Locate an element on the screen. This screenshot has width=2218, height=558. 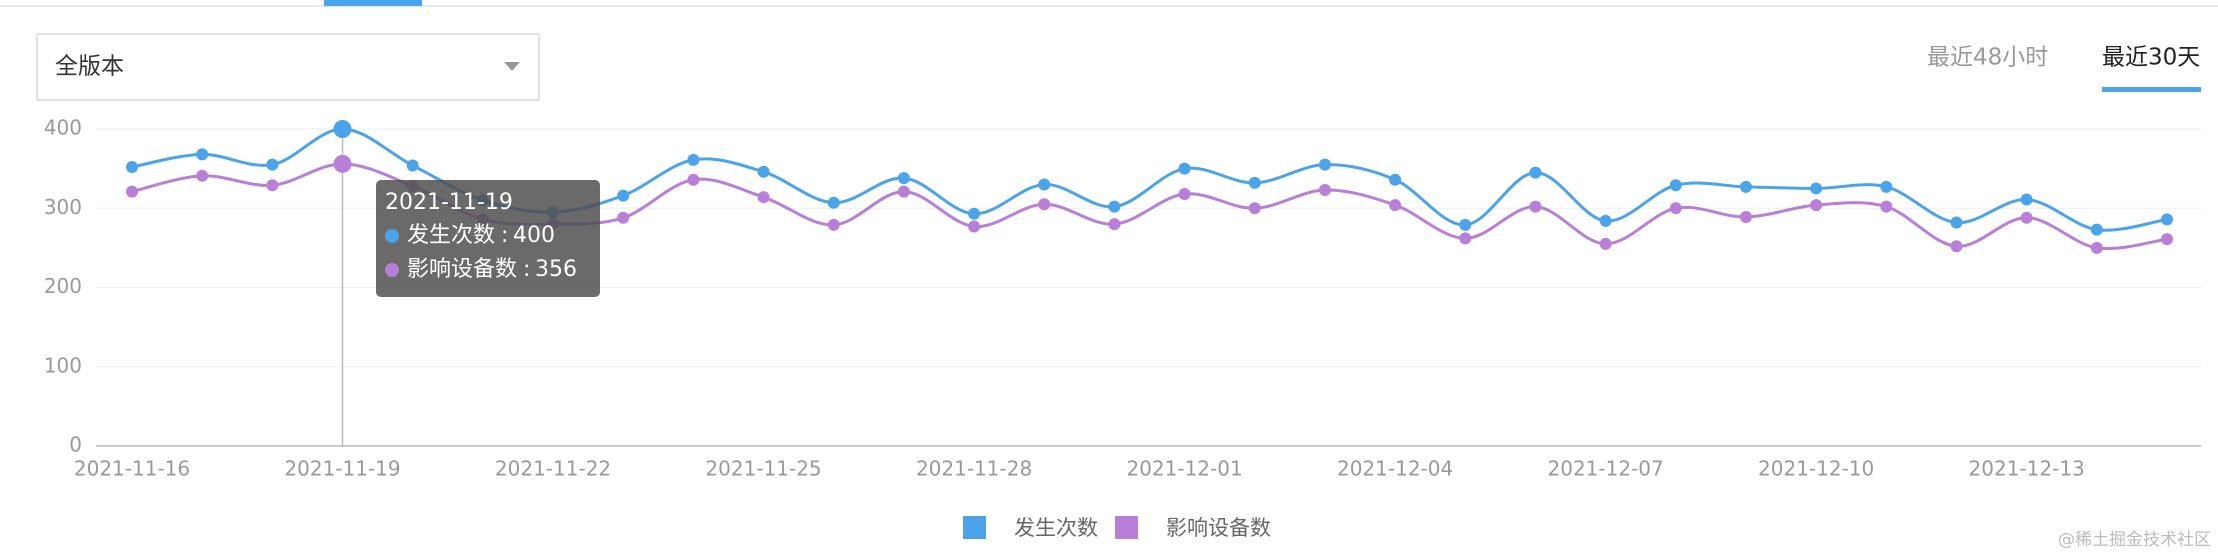
tooltip is located at coordinates (488, 238).